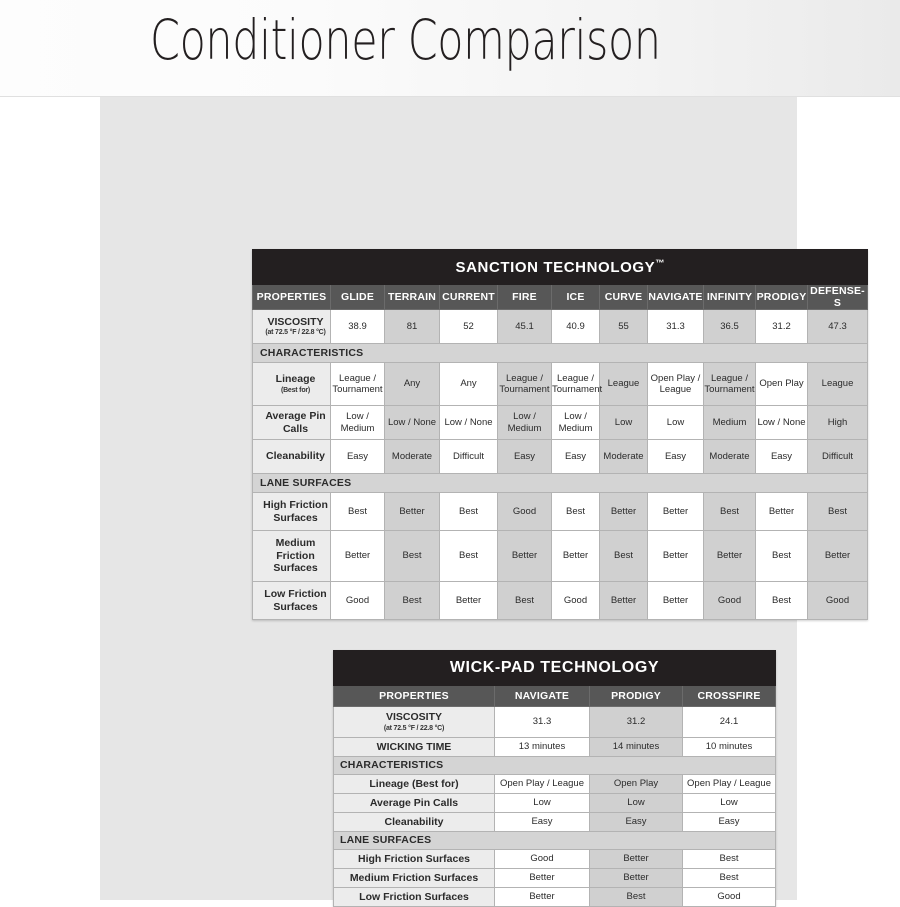  I want to click on table-title-row: SANCTION TECHNOLOGY™, so click(560, 267).